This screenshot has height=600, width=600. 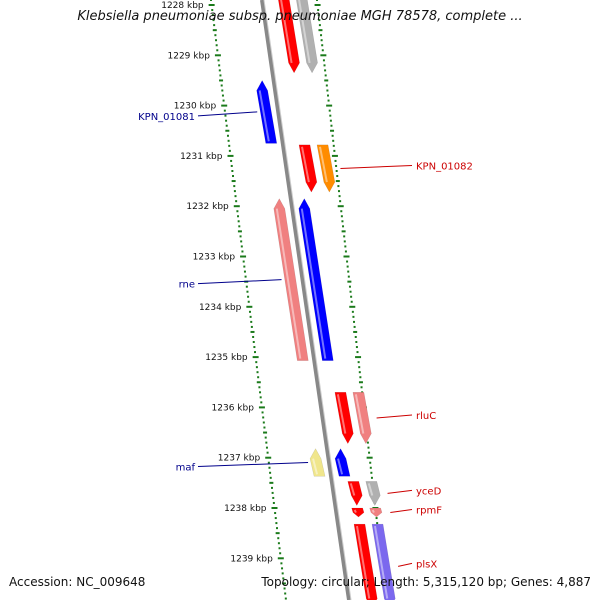 I want to click on tick-label: 1232 kbp, so click(x=207, y=207).